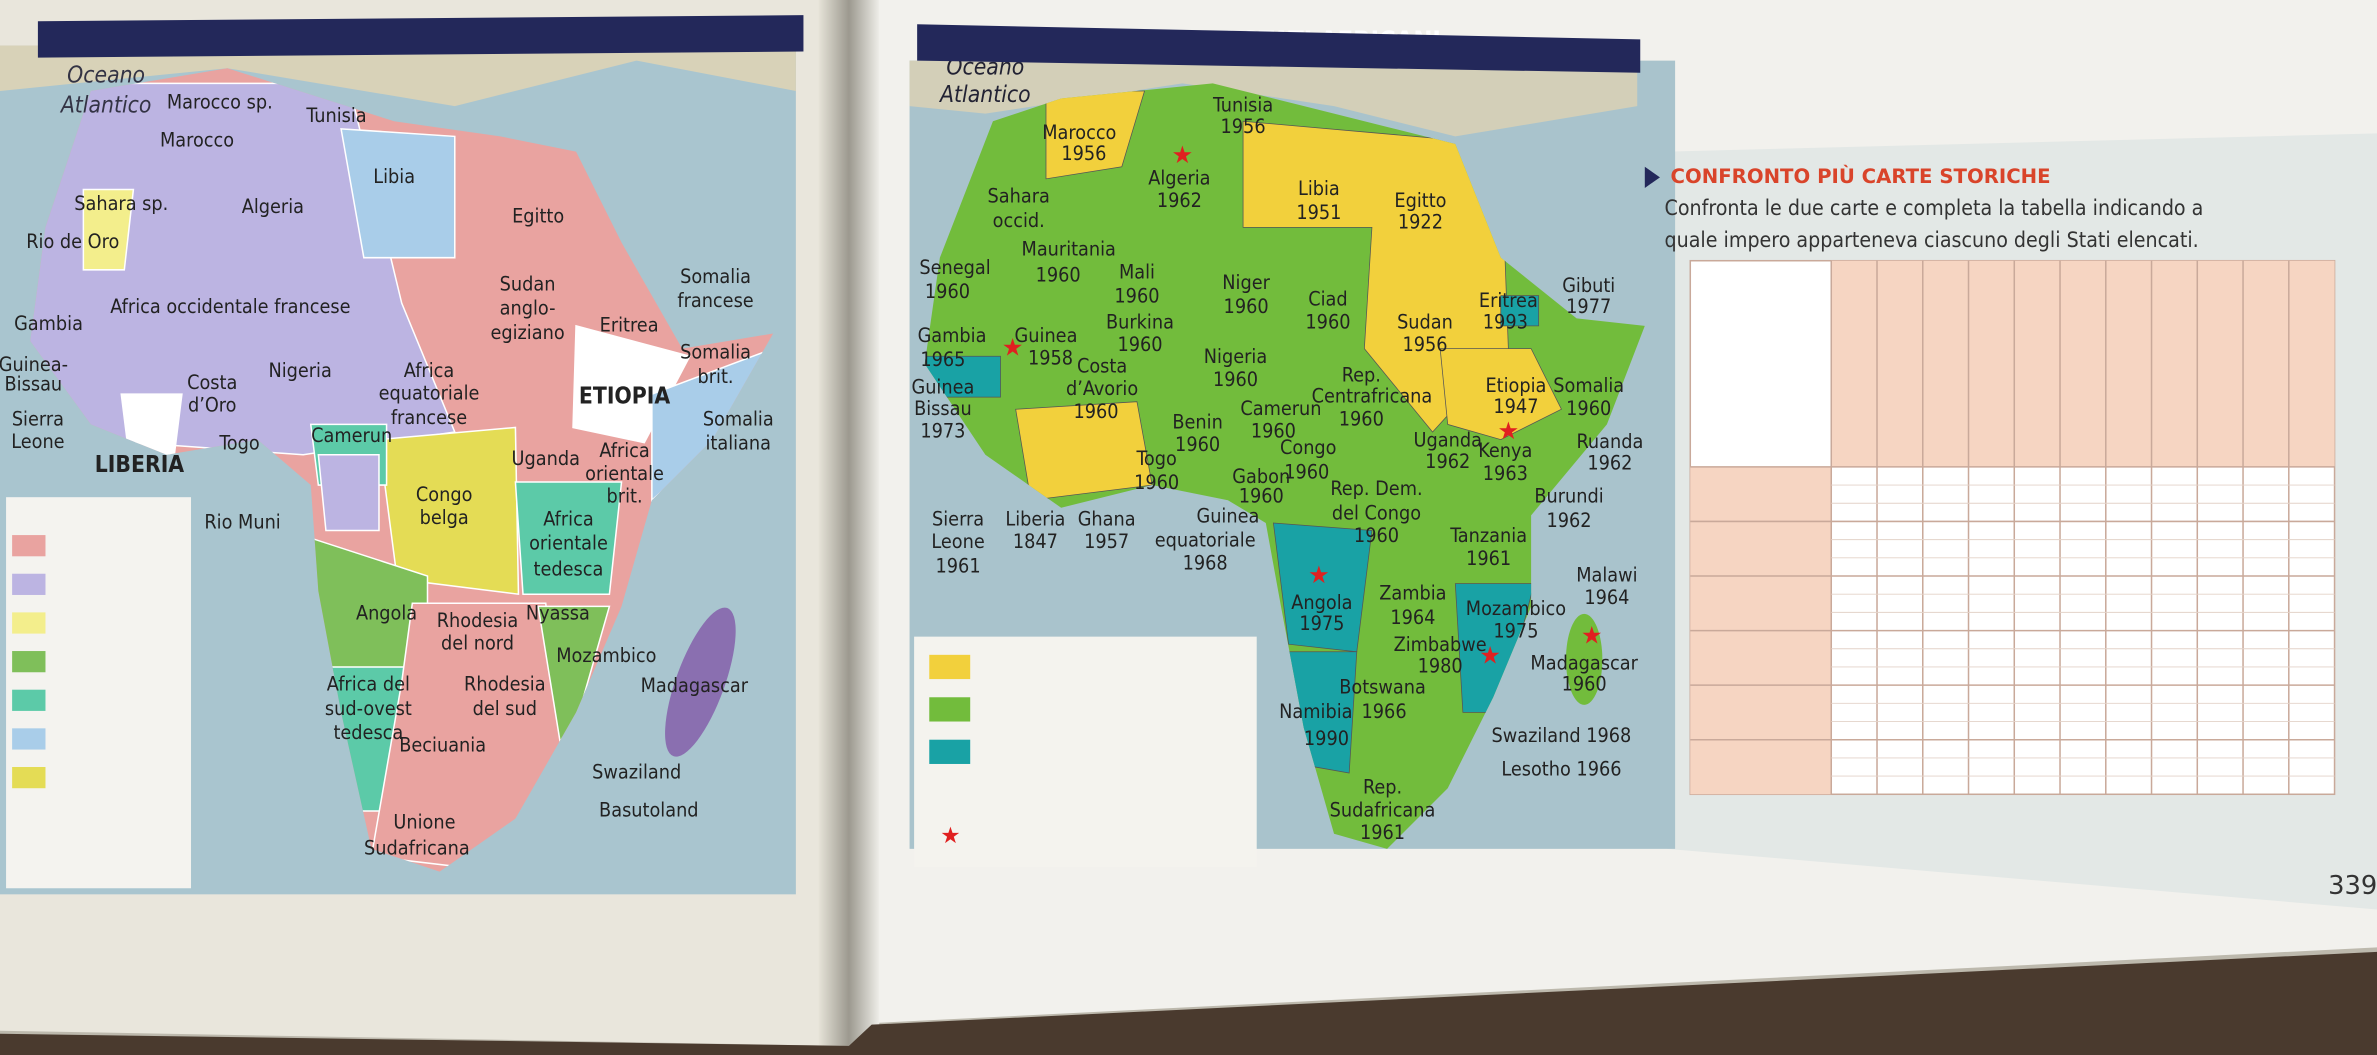 The image size is (2377, 1055). Describe the element at coordinates (386, 612) in the screenshot. I see `map-label: Angola` at that location.